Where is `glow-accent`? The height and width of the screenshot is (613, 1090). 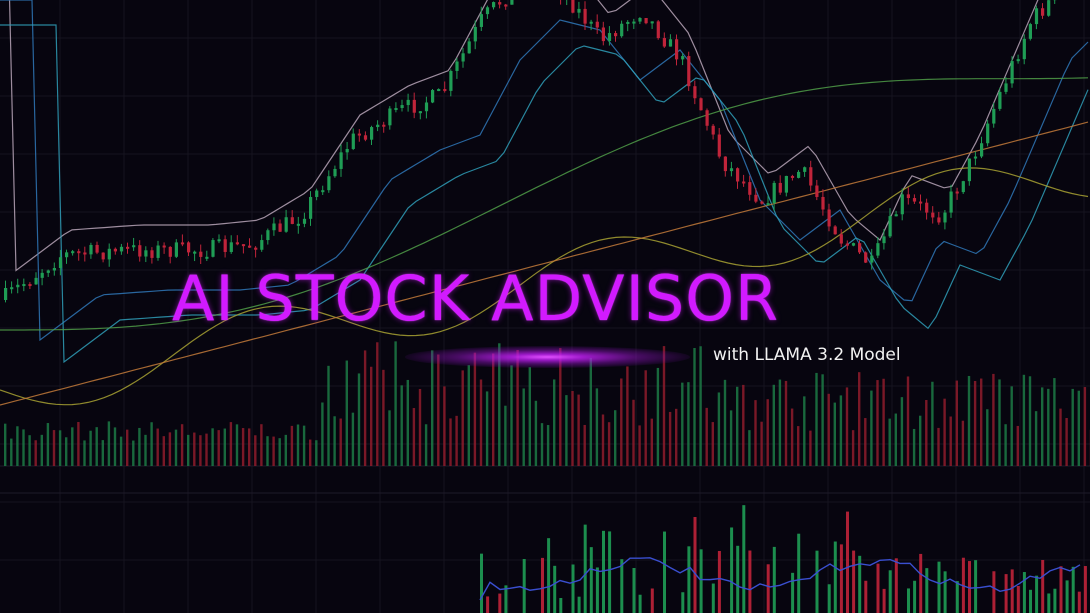 glow-accent is located at coordinates (547, 357).